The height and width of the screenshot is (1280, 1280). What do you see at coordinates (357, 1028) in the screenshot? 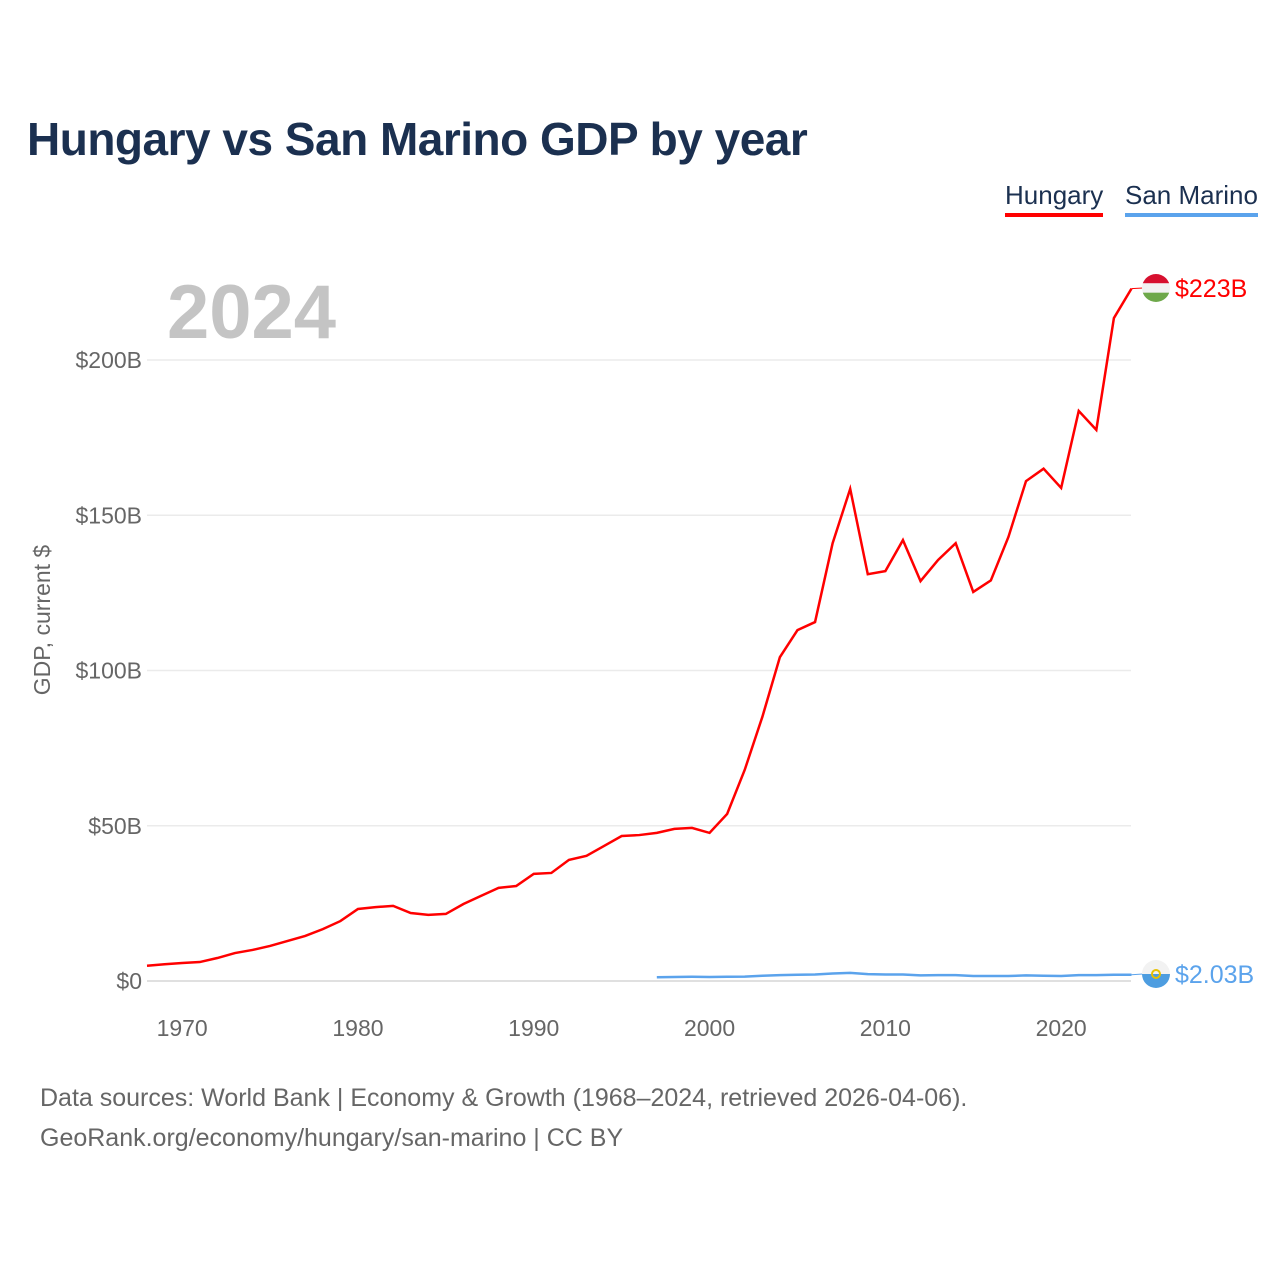
I see `x-tick-label: 1980` at bounding box center [357, 1028].